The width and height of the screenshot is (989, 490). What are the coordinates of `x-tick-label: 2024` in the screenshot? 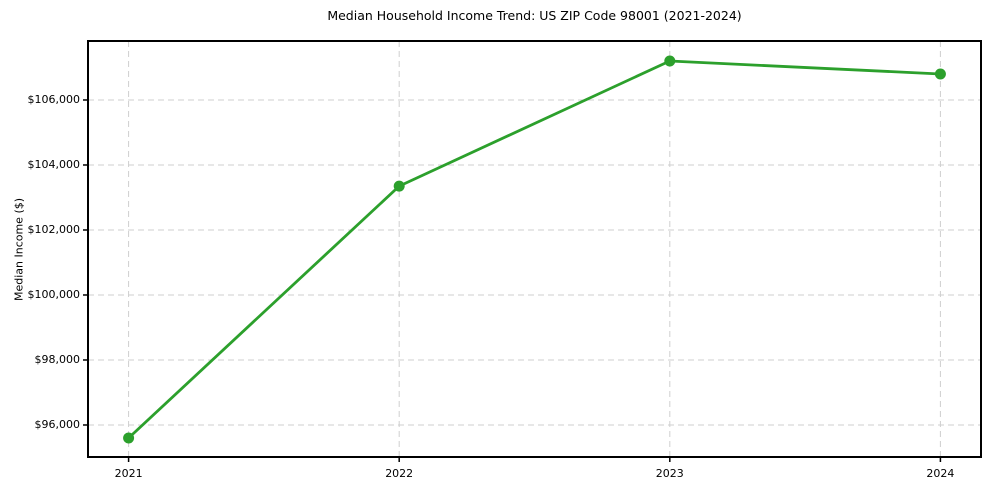 It's located at (940, 473).